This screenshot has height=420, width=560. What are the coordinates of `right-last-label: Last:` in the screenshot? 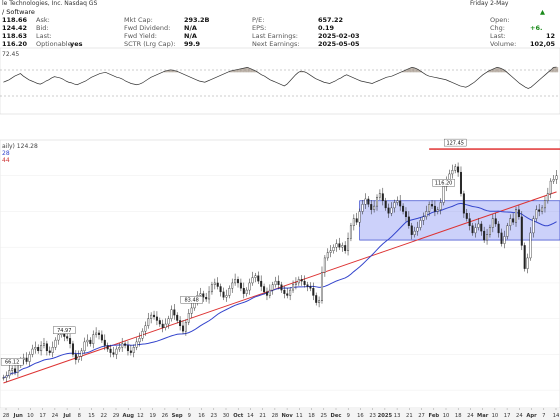 It's located at (498, 36).